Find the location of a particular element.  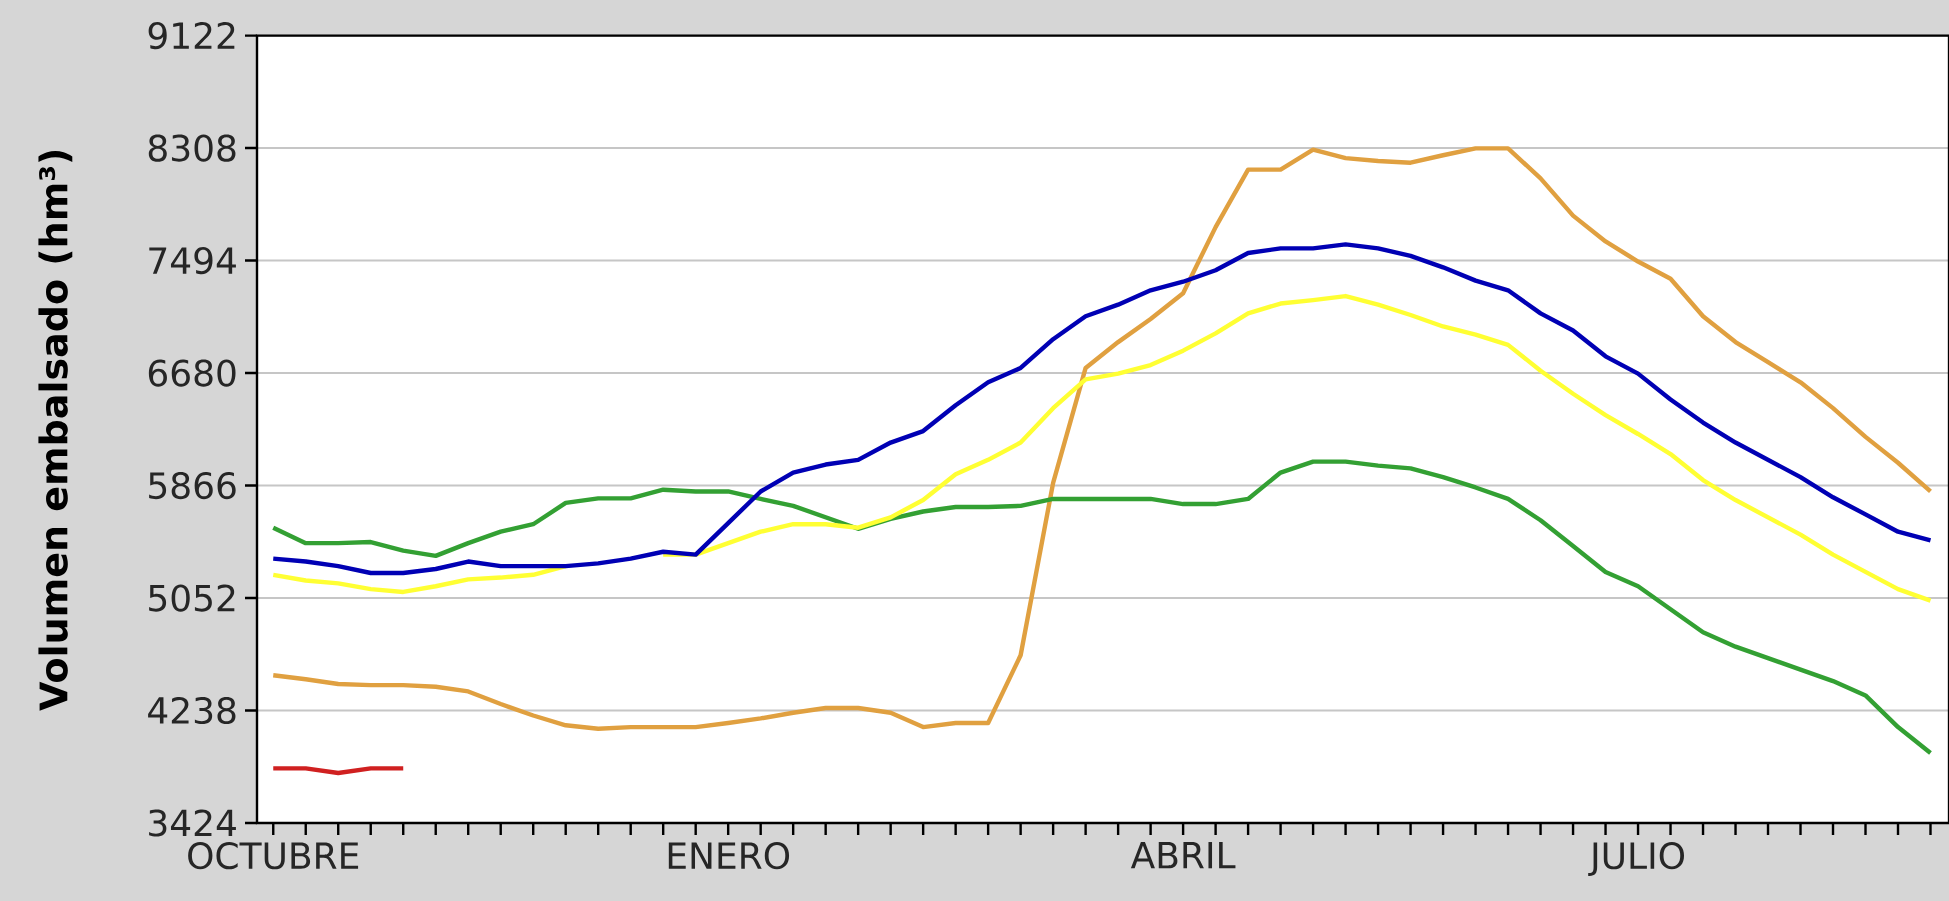

x-tick-label: JULIO is located at coordinates (1636, 859).